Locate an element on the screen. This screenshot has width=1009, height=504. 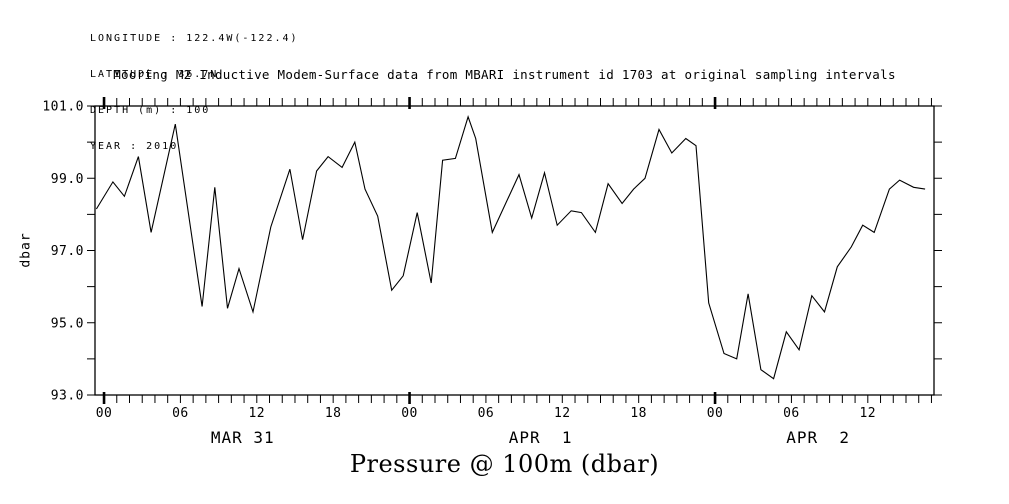
metadata-longitude: LONGITUDE : 122.4W(-122.4) is located at coordinates (194, 38).